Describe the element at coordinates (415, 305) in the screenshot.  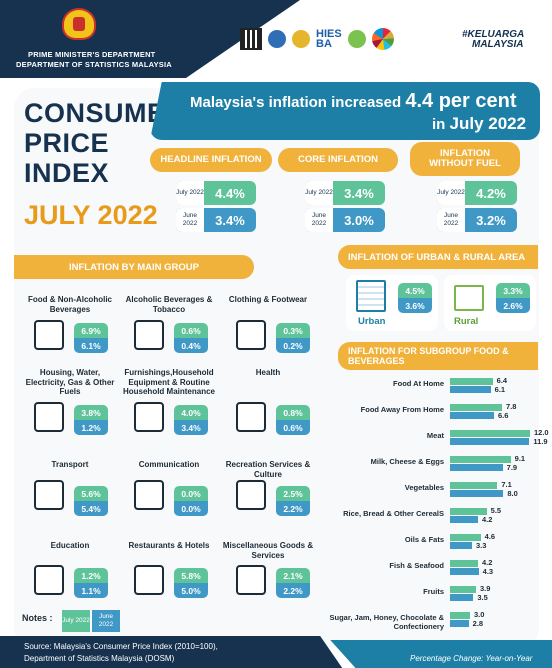
I see `urban-june-value: 3.6%` at that location.